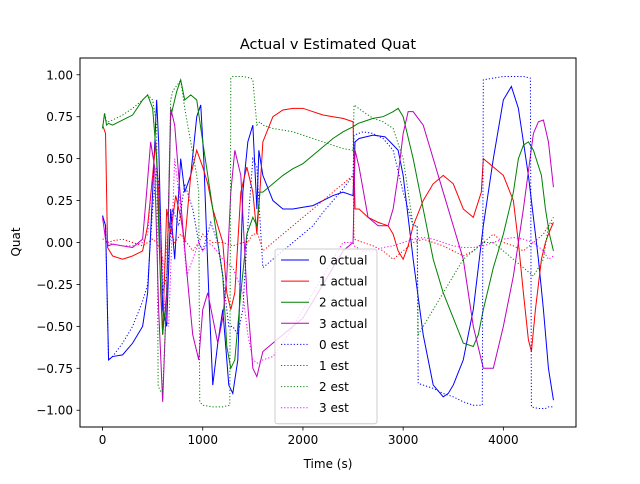  What do you see at coordinates (334, 366) in the screenshot?
I see `legend-label-1-est: 1 est` at bounding box center [334, 366].